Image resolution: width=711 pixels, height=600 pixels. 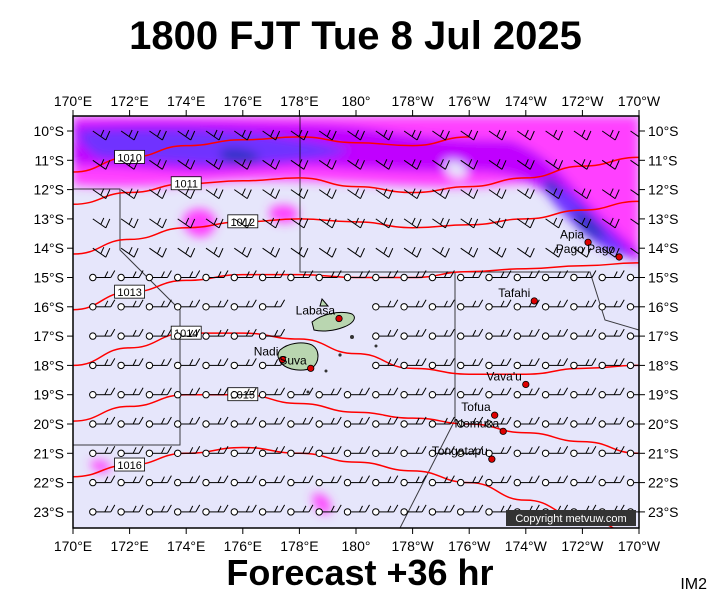 What do you see at coordinates (326, 371) in the screenshot?
I see `small-island` at bounding box center [326, 371].